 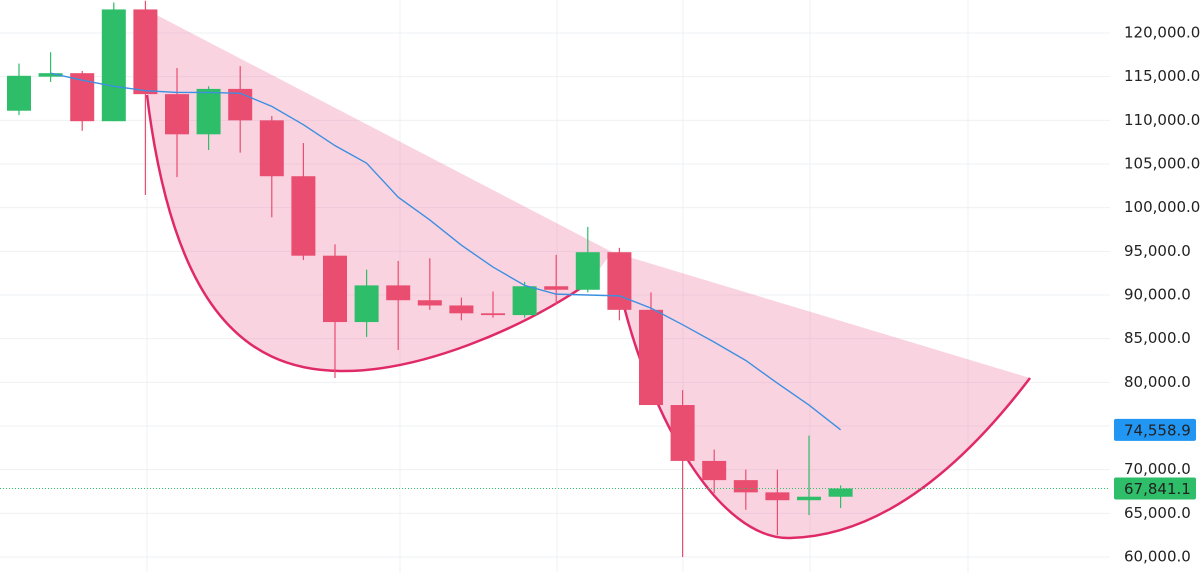 What do you see at coordinates (1162, 207) in the screenshot?
I see `y-tick-label: 100,000.0` at bounding box center [1162, 207].